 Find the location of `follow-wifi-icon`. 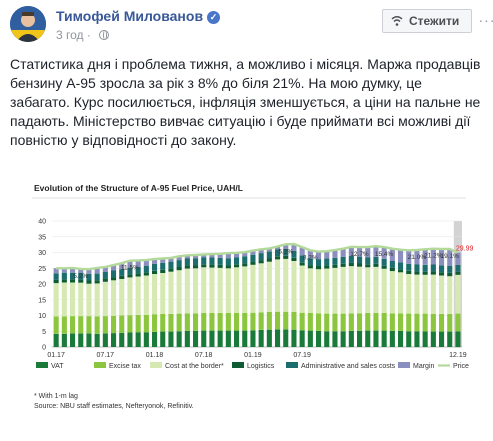

follow-wifi-icon is located at coordinates (397, 21).